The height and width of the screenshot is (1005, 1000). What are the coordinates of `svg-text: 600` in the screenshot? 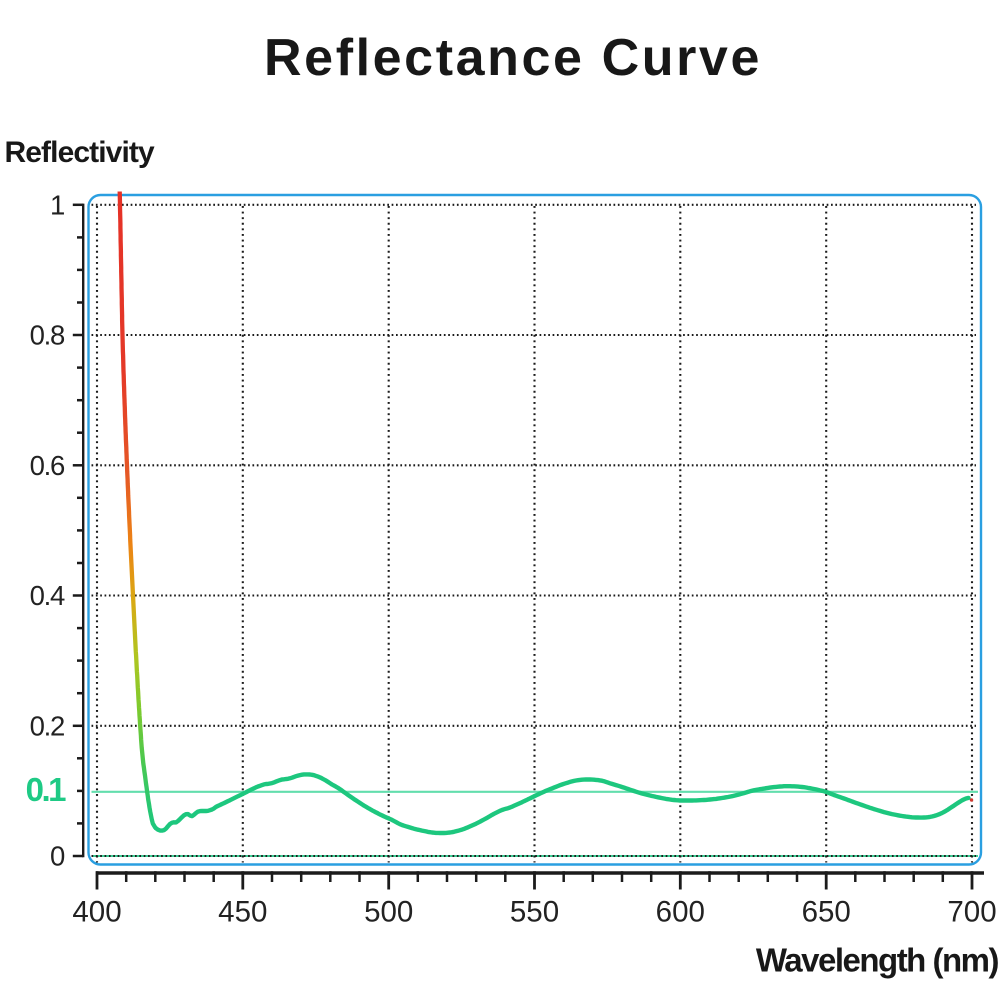 It's located at (680, 912).